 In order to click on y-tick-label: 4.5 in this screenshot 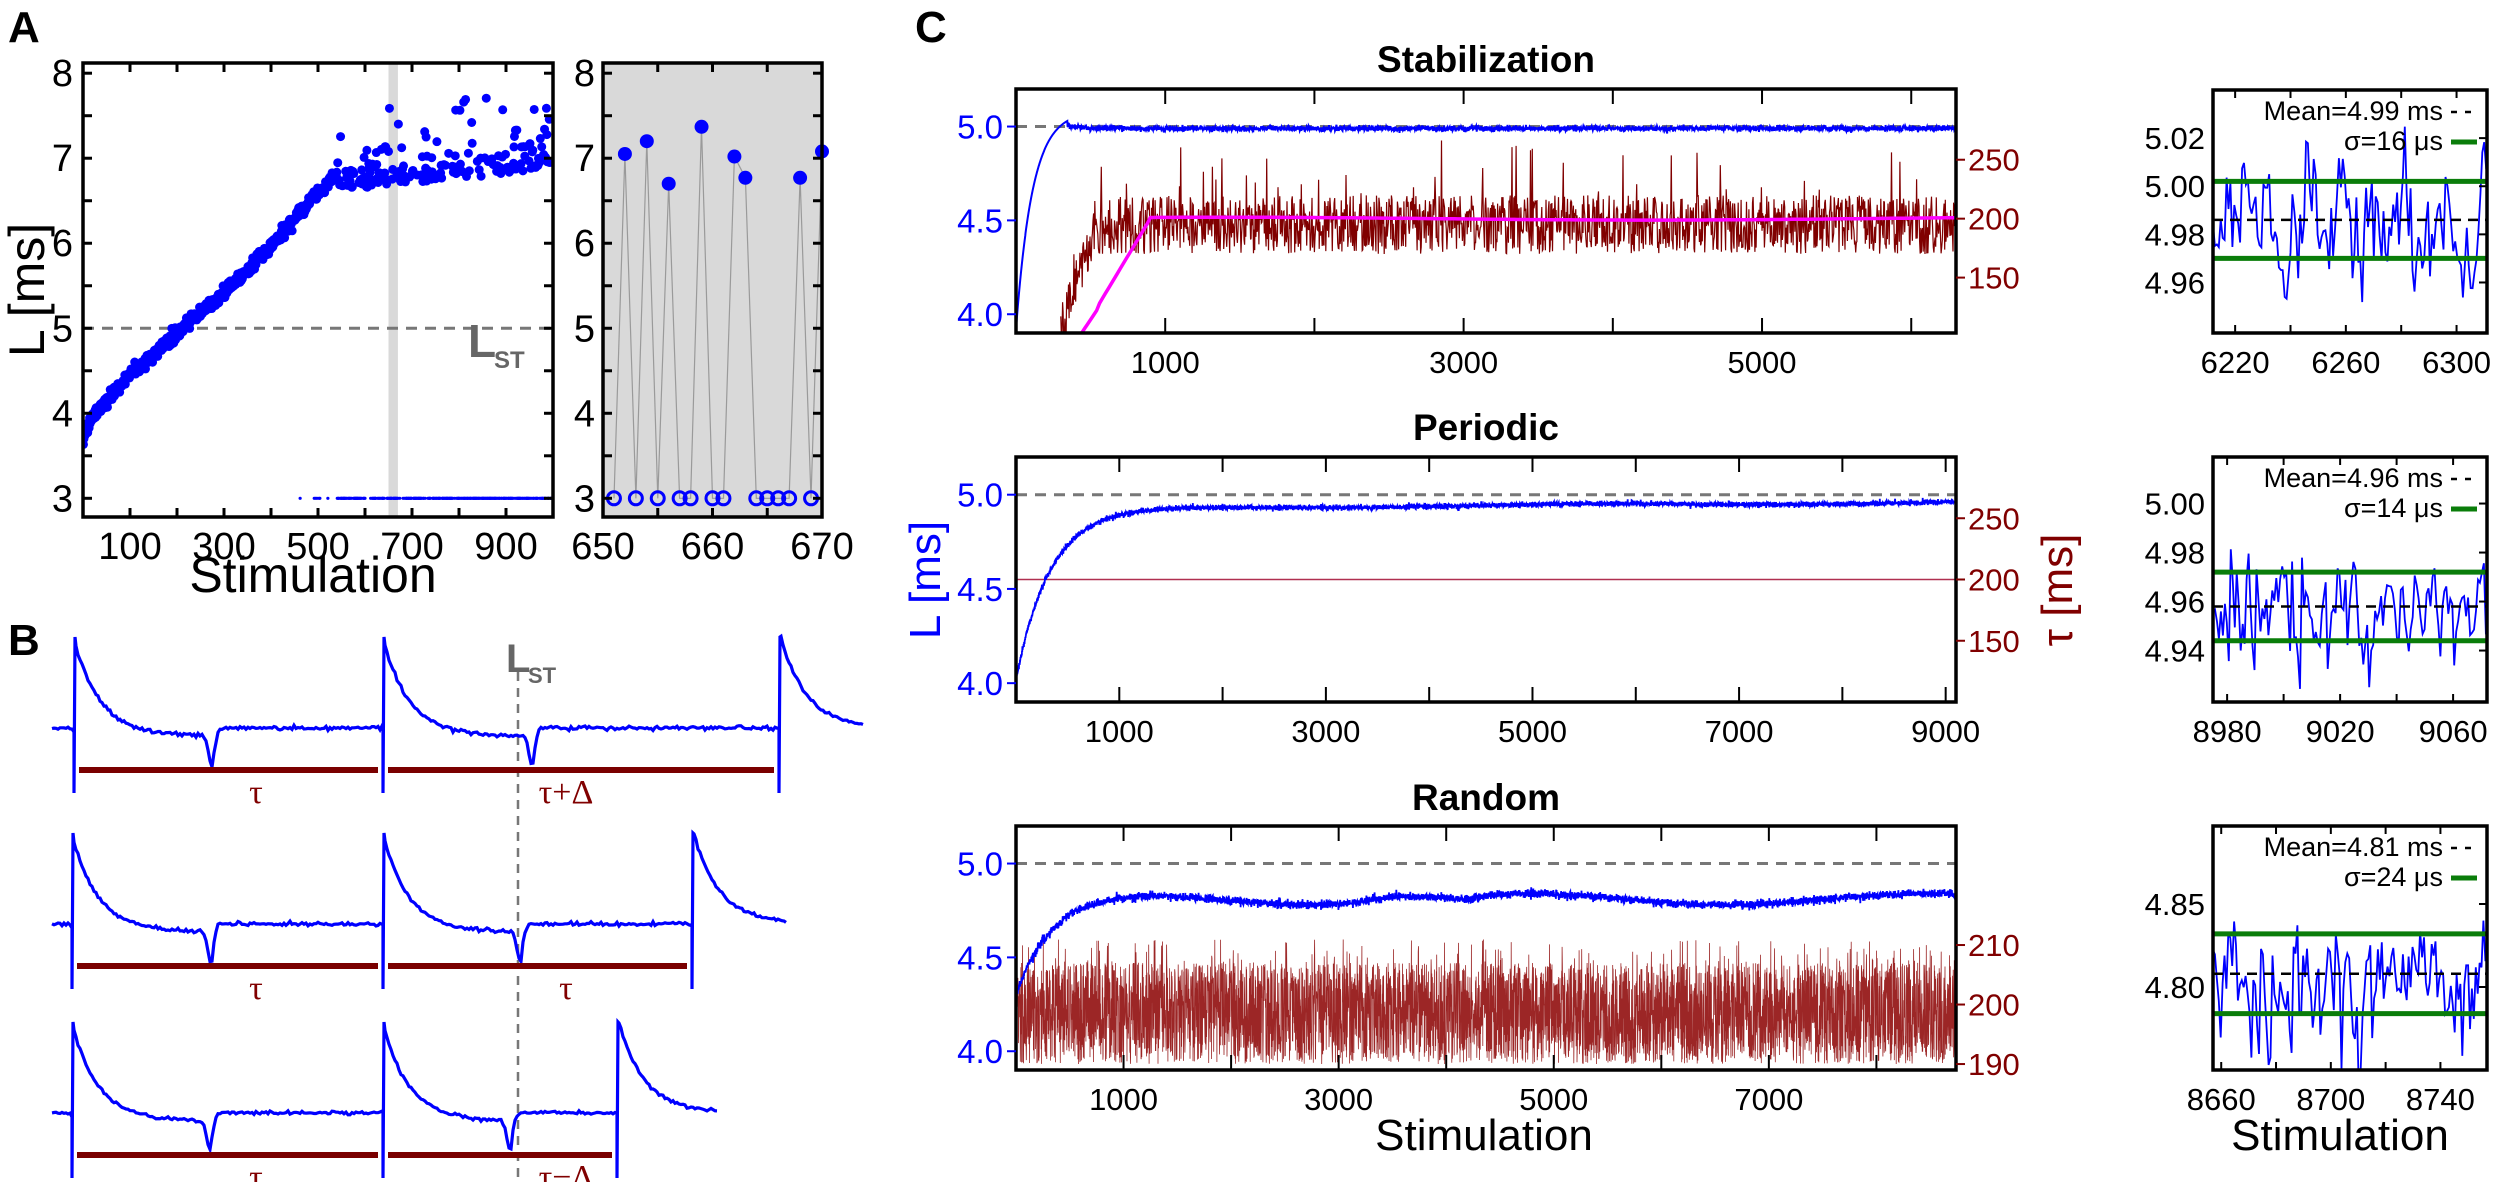, I will do `click(980, 220)`.